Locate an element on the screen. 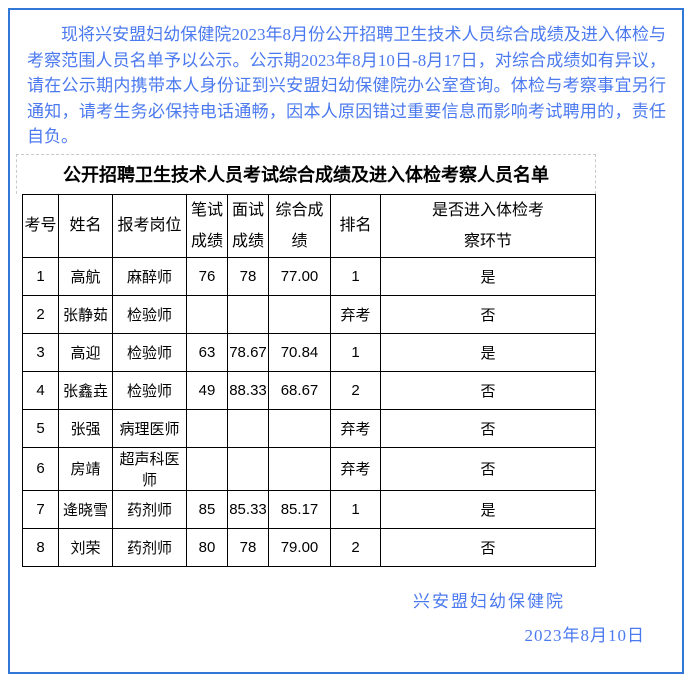 Image resolution: width=693 pixels, height=683 pixels. table-cell: 78.67 is located at coordinates (248, 352).